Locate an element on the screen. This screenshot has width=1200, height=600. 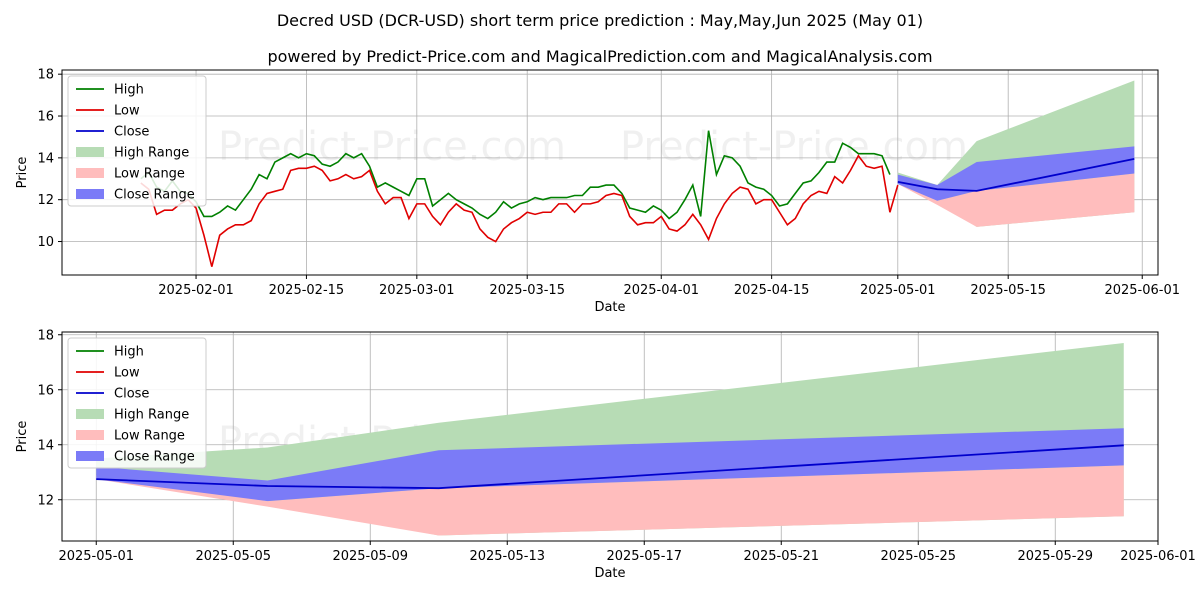
y-tick-label: 10 is located at coordinates (45, 242).